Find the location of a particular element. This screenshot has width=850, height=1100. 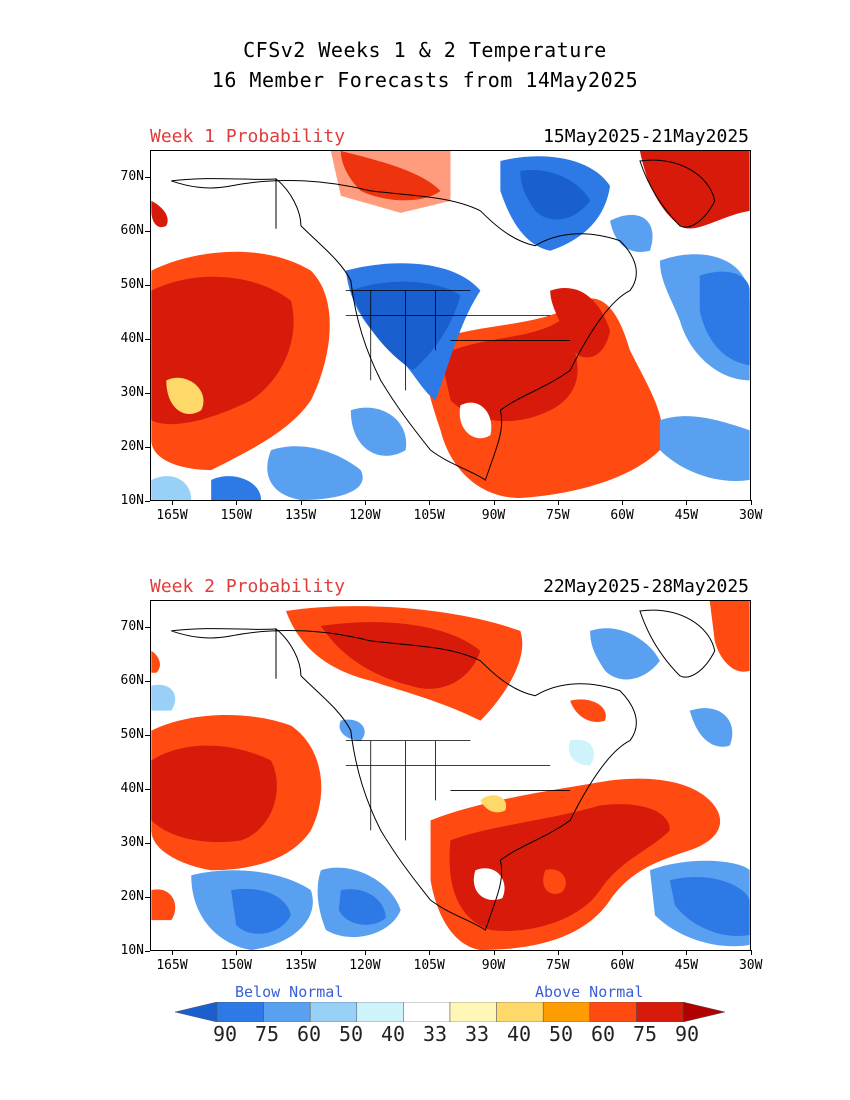

lon-tick-label: 75W is located at coordinates (558, 965).